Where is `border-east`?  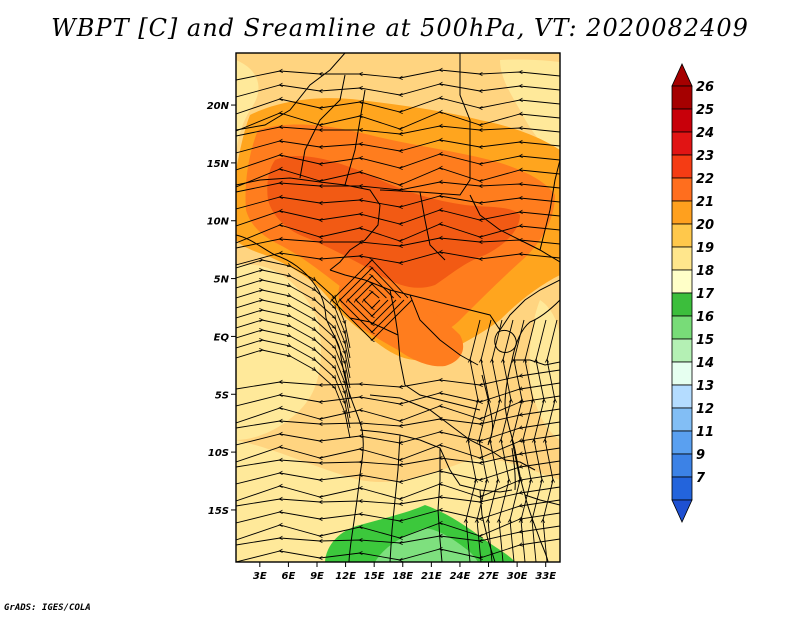 border-east is located at coordinates (529, 332).